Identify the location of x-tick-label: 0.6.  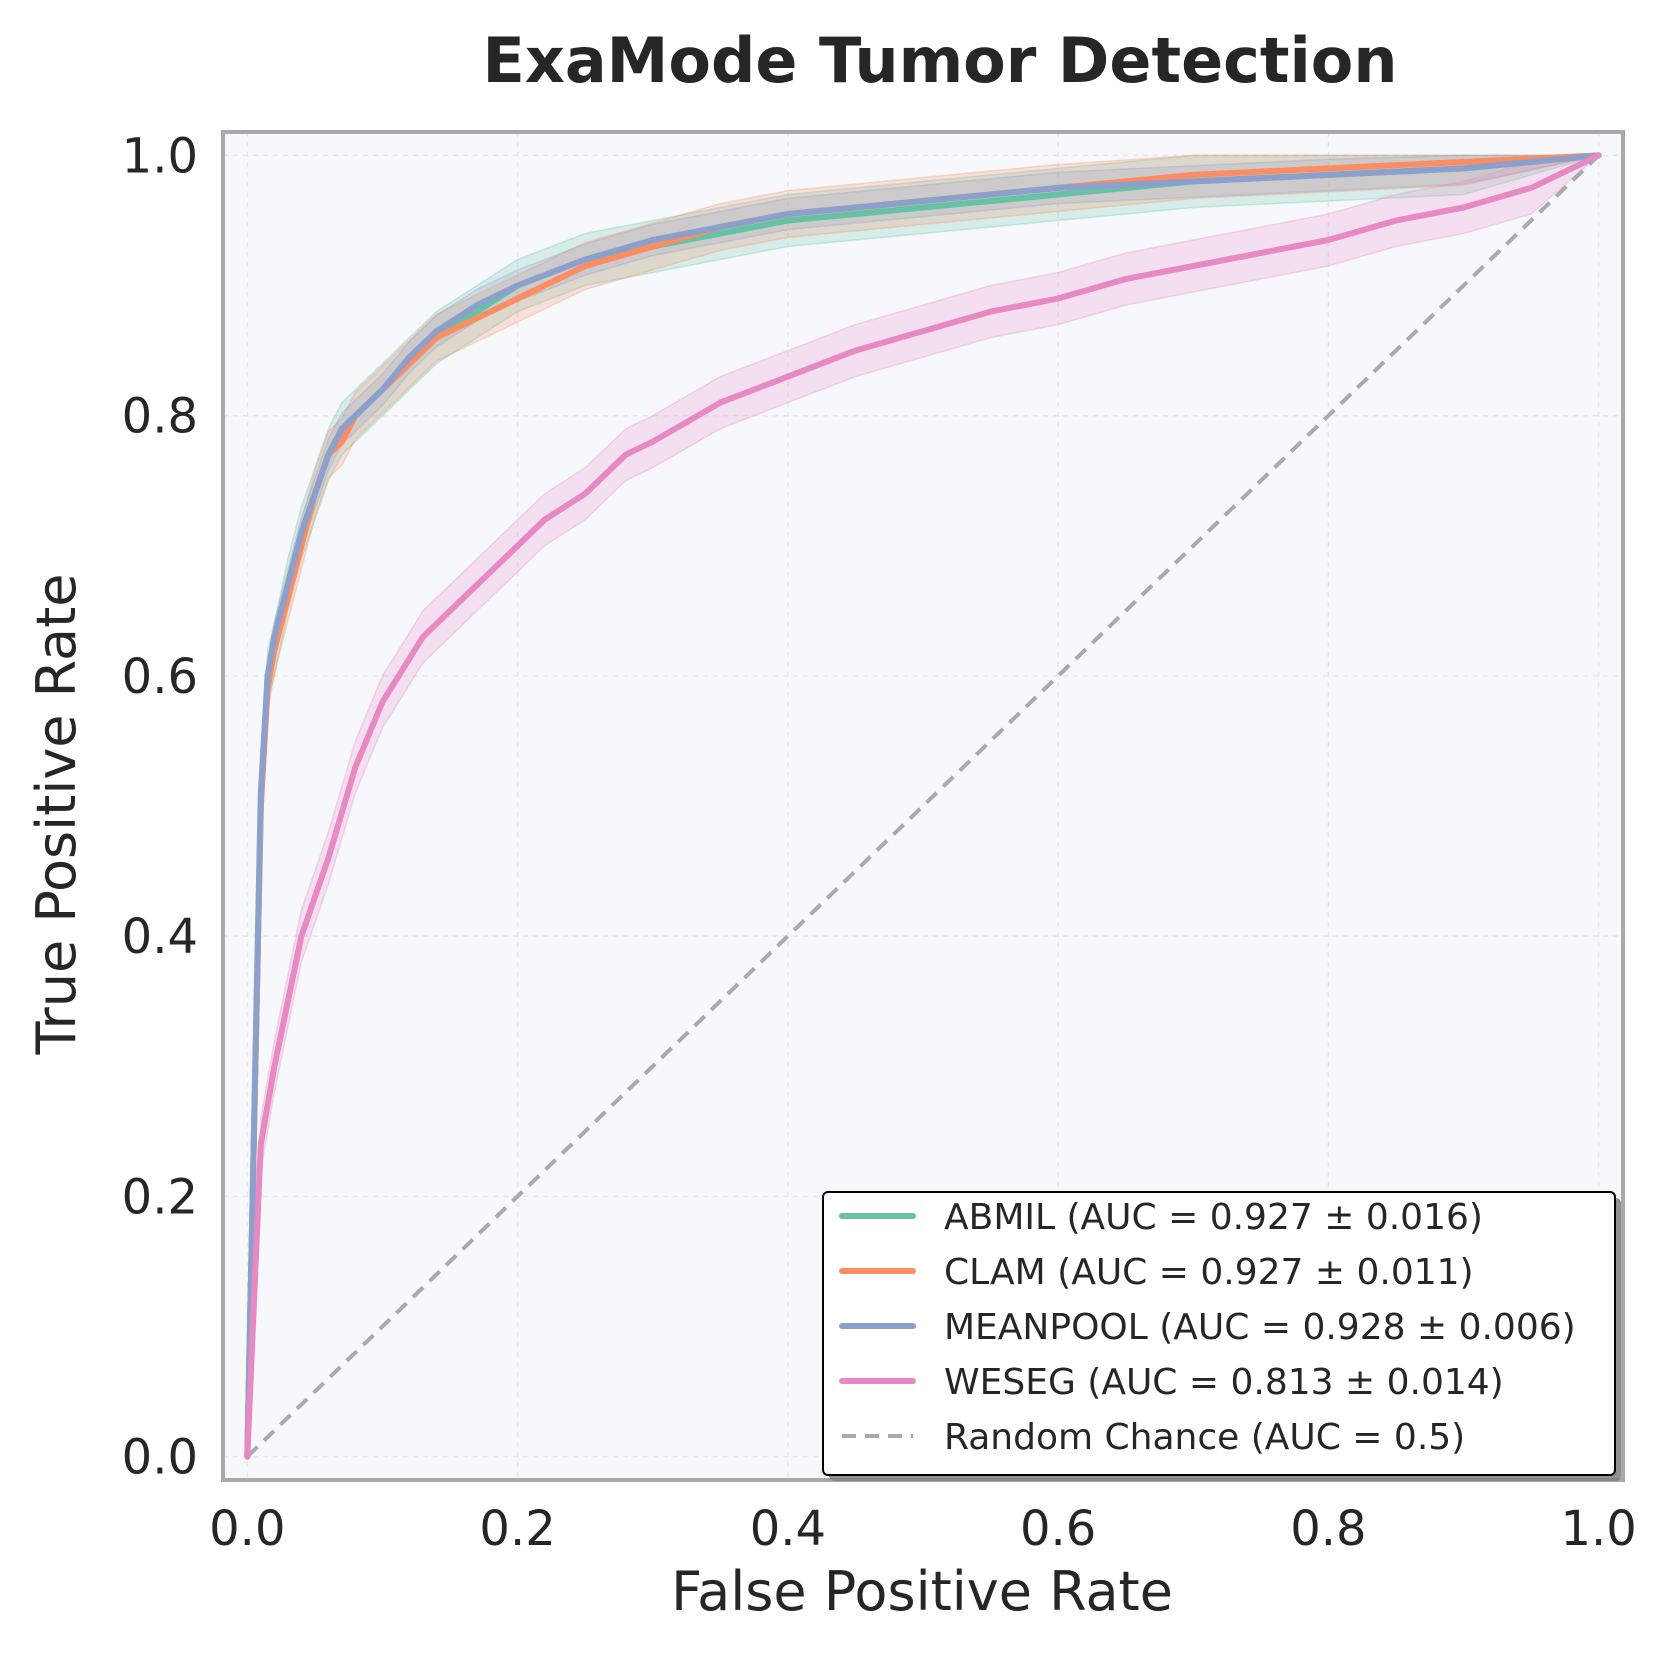
(1058, 1529).